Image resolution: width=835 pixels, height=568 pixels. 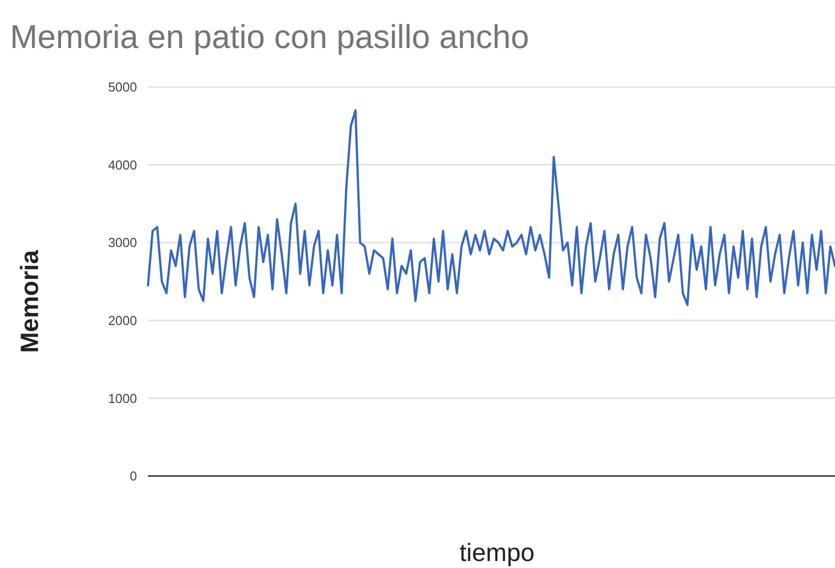 What do you see at coordinates (122, 398) in the screenshot?
I see `y-tick-label: 1000` at bounding box center [122, 398].